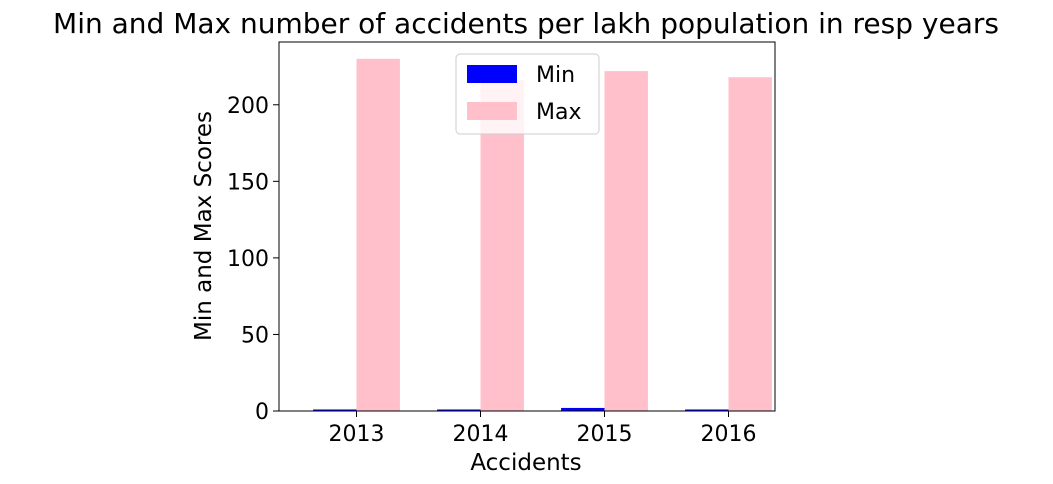 Image resolution: width=1053 pixels, height=484 pixels. Describe the element at coordinates (707, 410) in the screenshot. I see `bar-min-2016` at that location.